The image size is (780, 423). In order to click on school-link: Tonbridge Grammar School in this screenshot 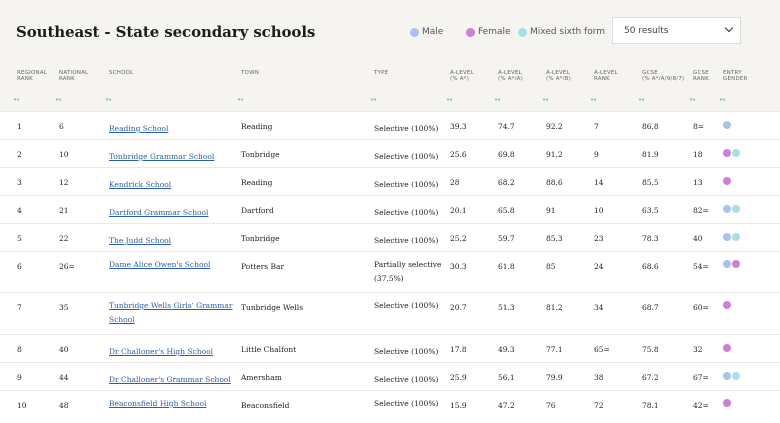, I will do `click(162, 156)`.